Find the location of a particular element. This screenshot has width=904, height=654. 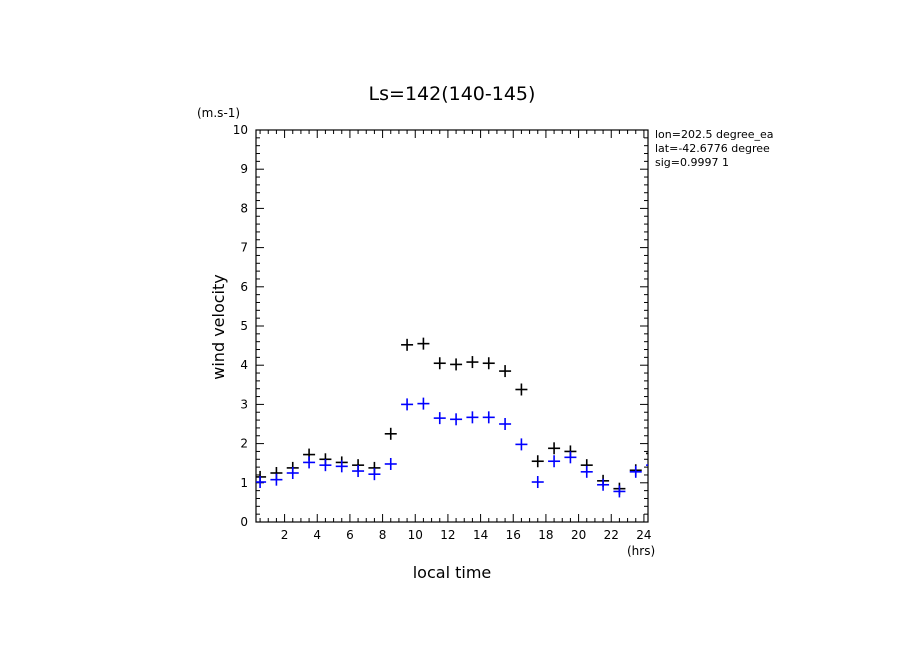

data-points is located at coordinates (452, 417).